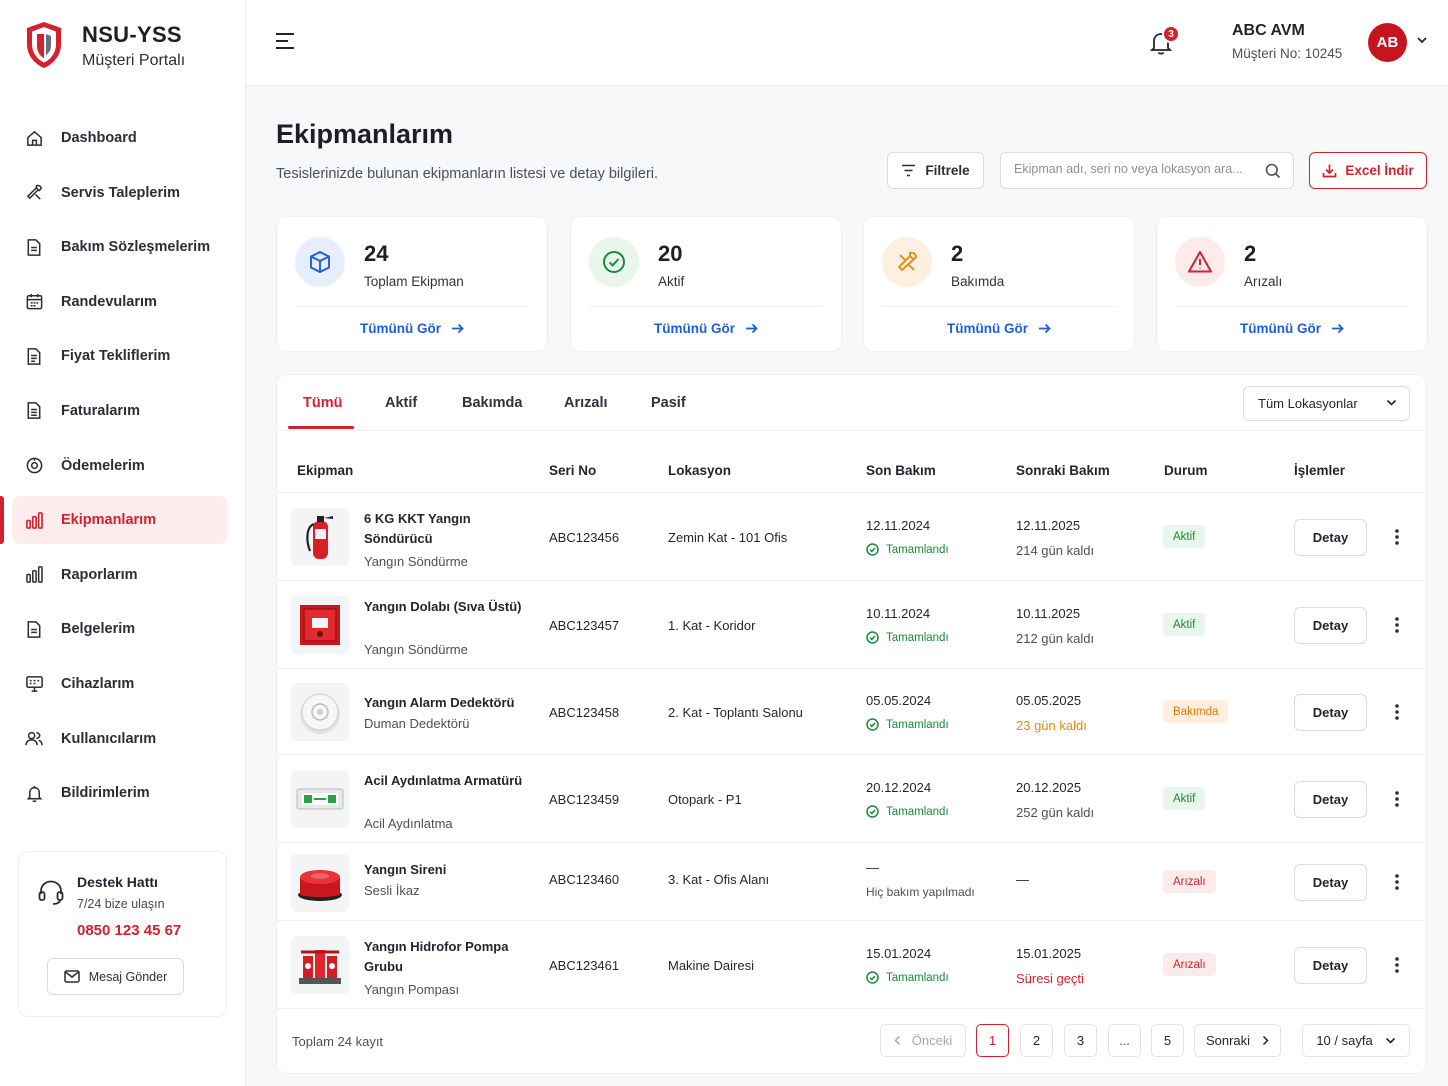  Describe the element at coordinates (909, 170) in the screenshot. I see `filter-icon` at that location.